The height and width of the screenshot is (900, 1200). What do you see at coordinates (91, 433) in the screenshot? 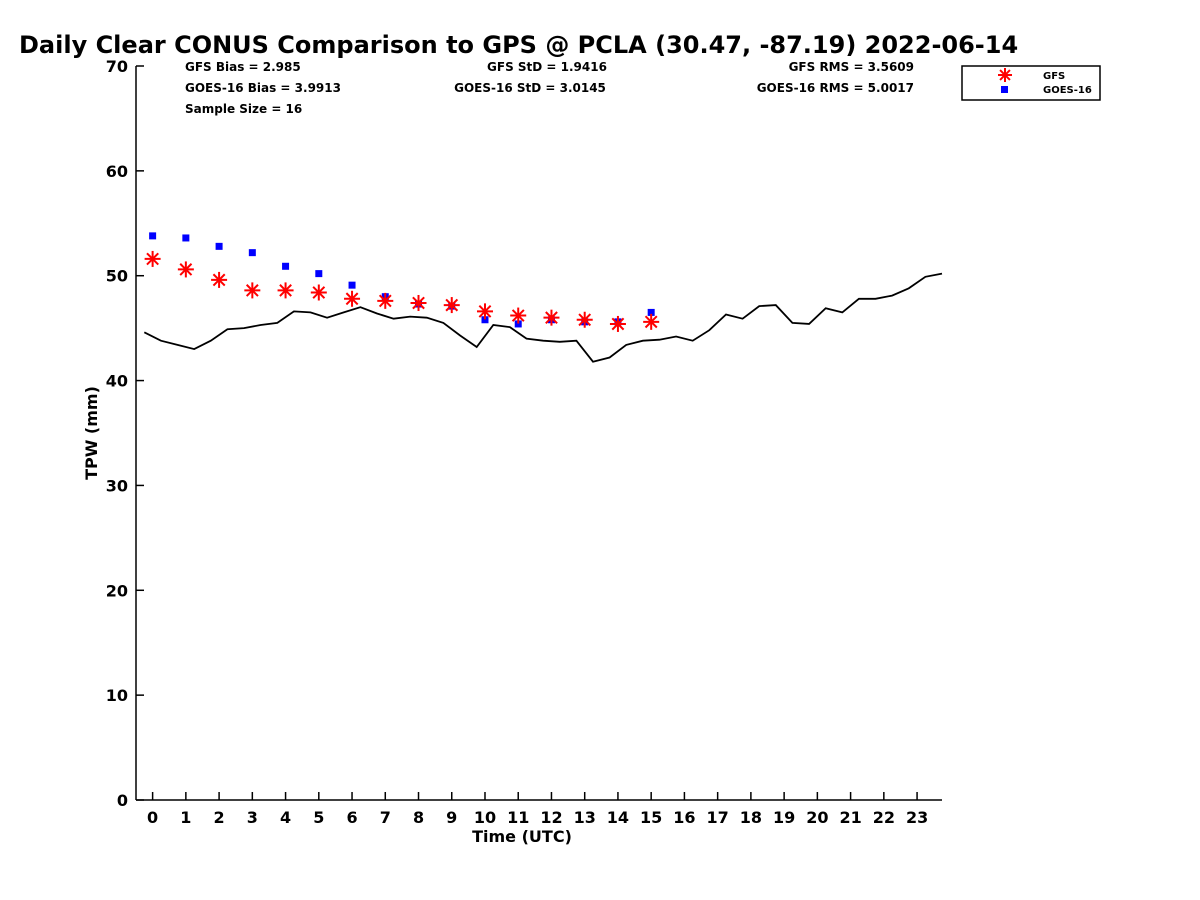
I see `y-axis-label: TPW (mm)` at bounding box center [91, 433].